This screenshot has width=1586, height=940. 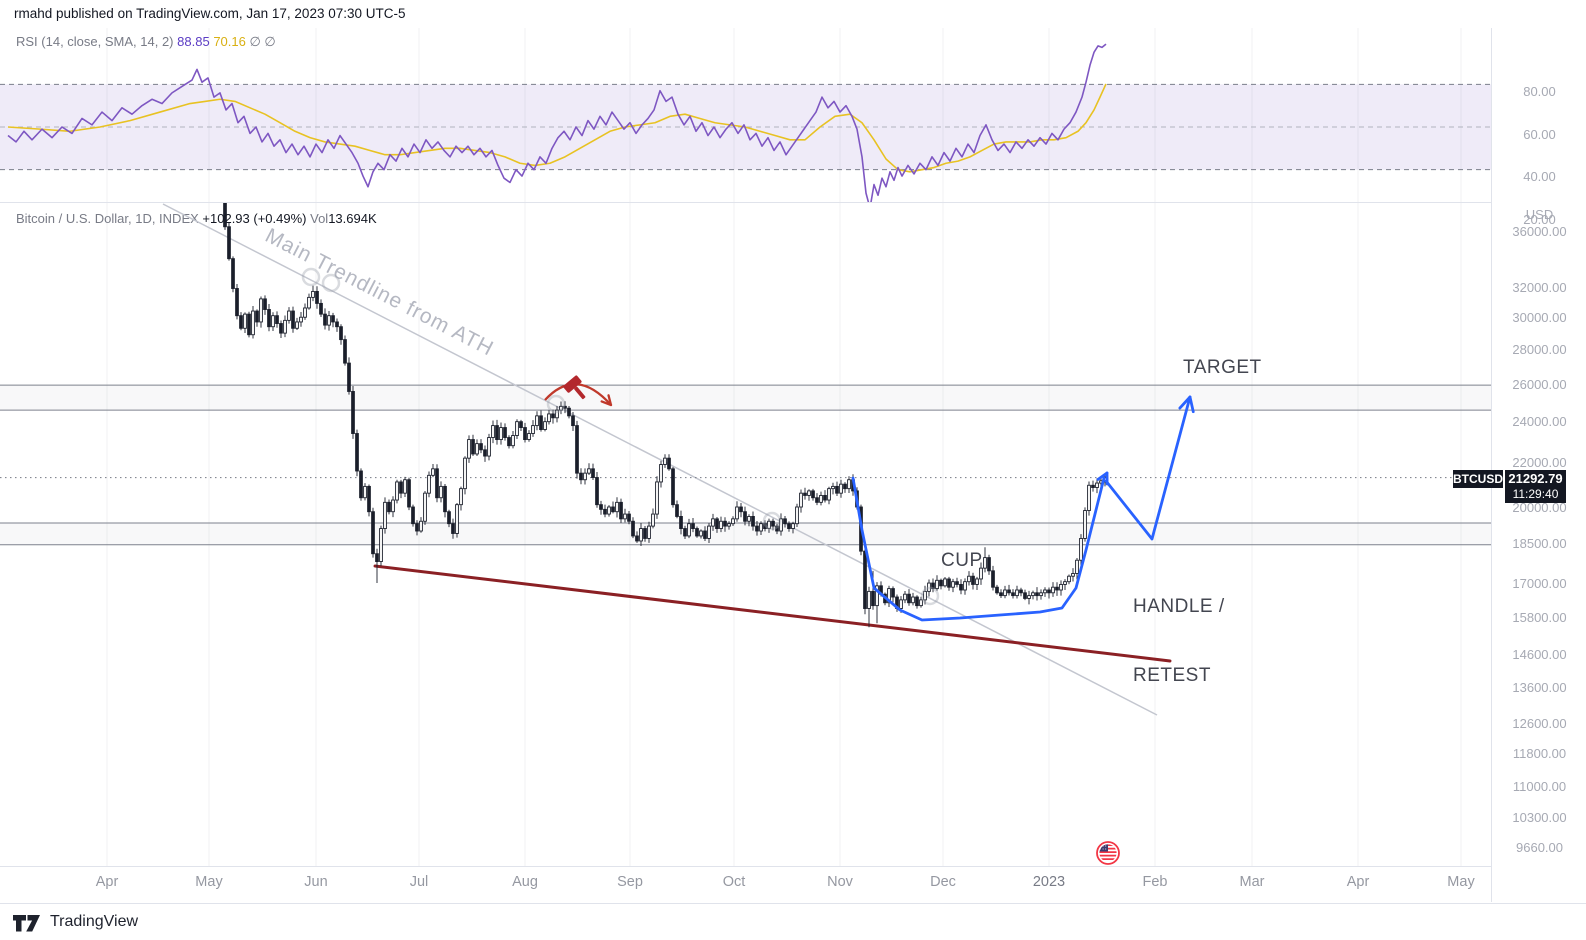 What do you see at coordinates (27, 922) in the screenshot?
I see `tradingview-logo-icon` at bounding box center [27, 922].